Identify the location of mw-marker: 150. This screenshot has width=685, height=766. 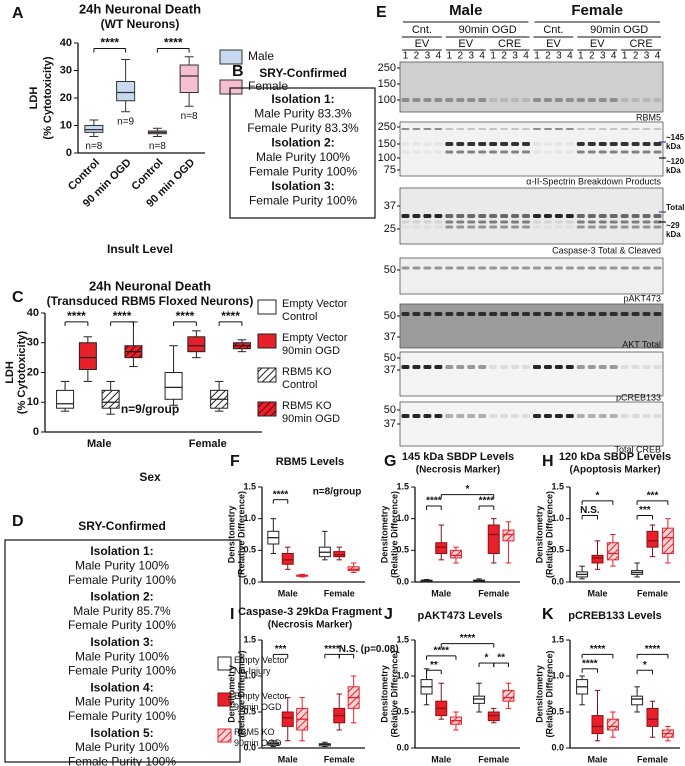
(387, 84).